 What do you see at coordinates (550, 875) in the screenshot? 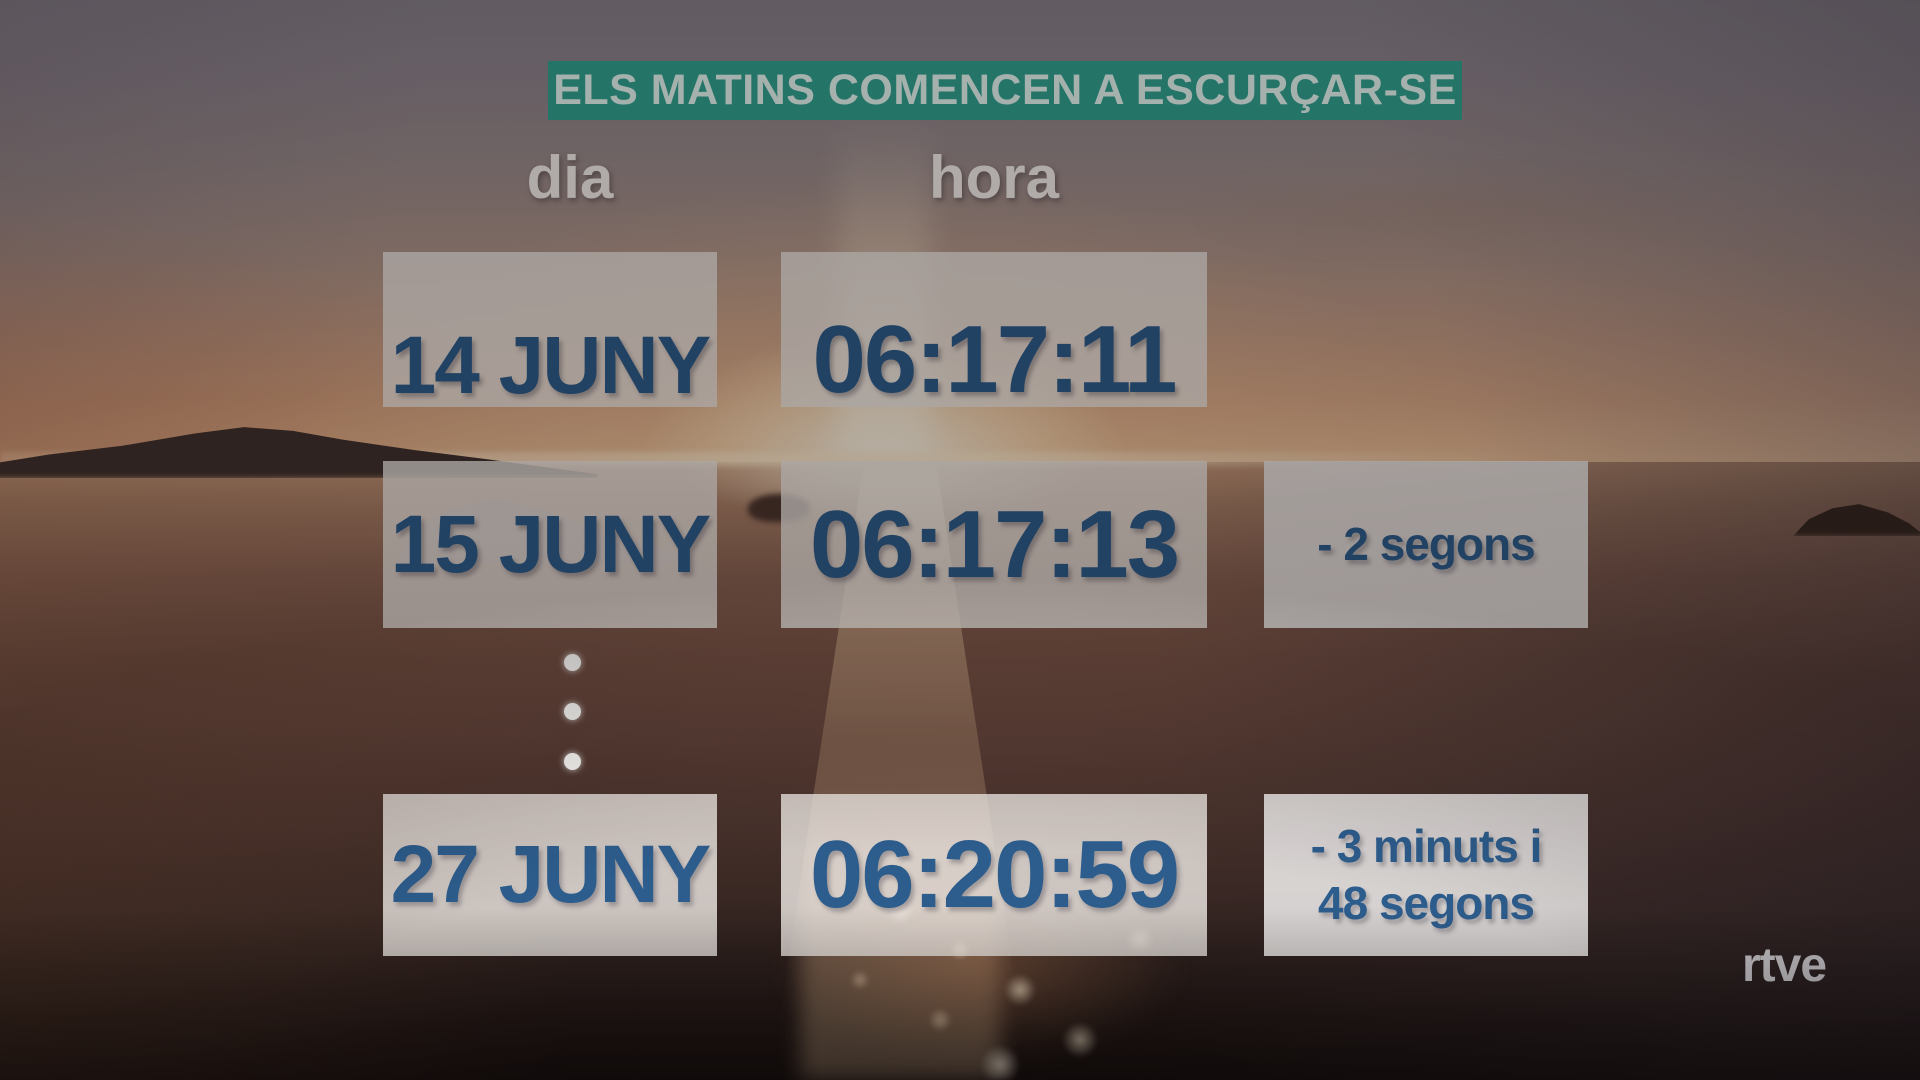
I see `cell-dia-row3: 27 JUNY` at bounding box center [550, 875].